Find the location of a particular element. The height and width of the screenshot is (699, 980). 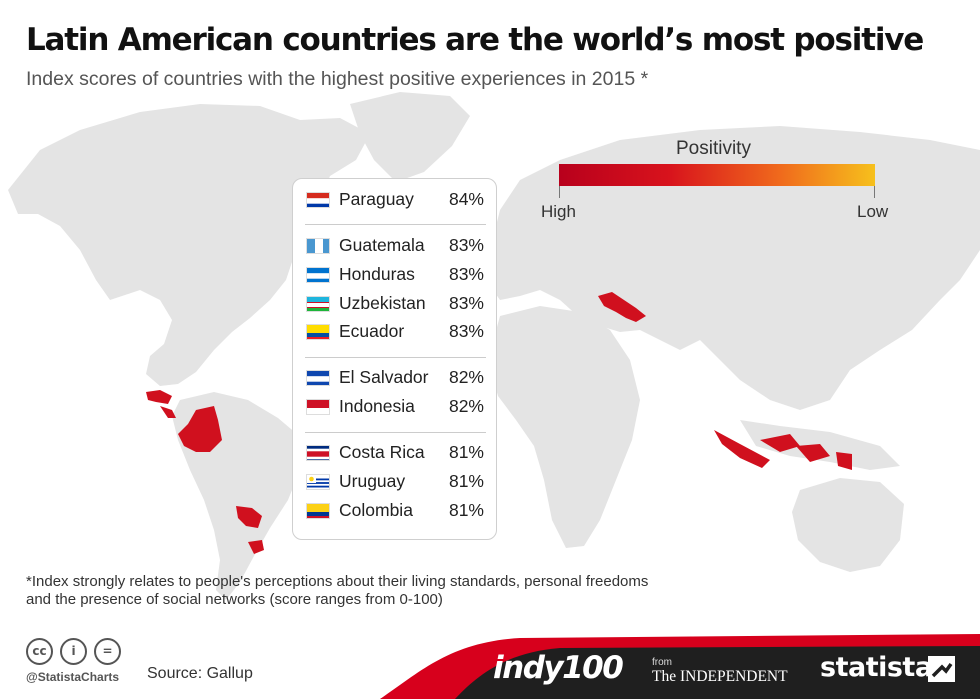

guatemala-flag-icon is located at coordinates (318, 246).